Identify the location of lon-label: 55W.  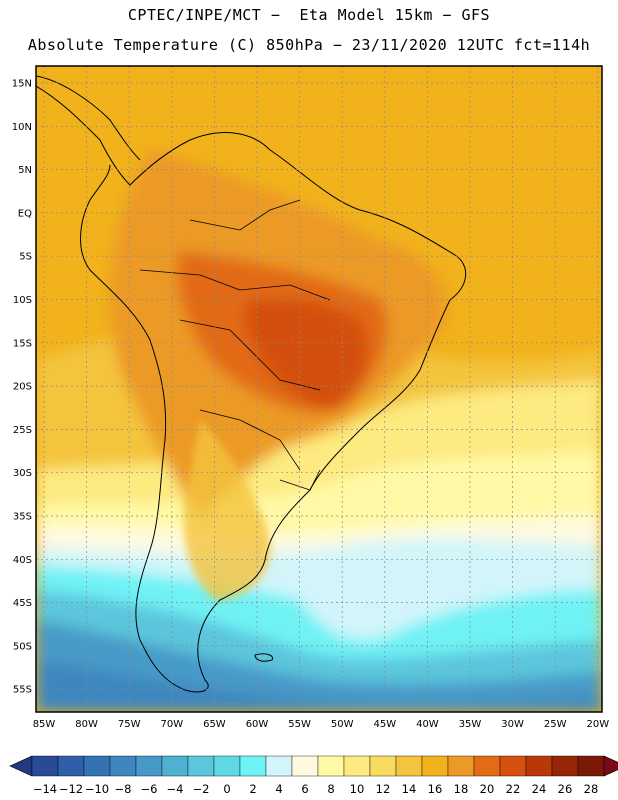
(299, 724).